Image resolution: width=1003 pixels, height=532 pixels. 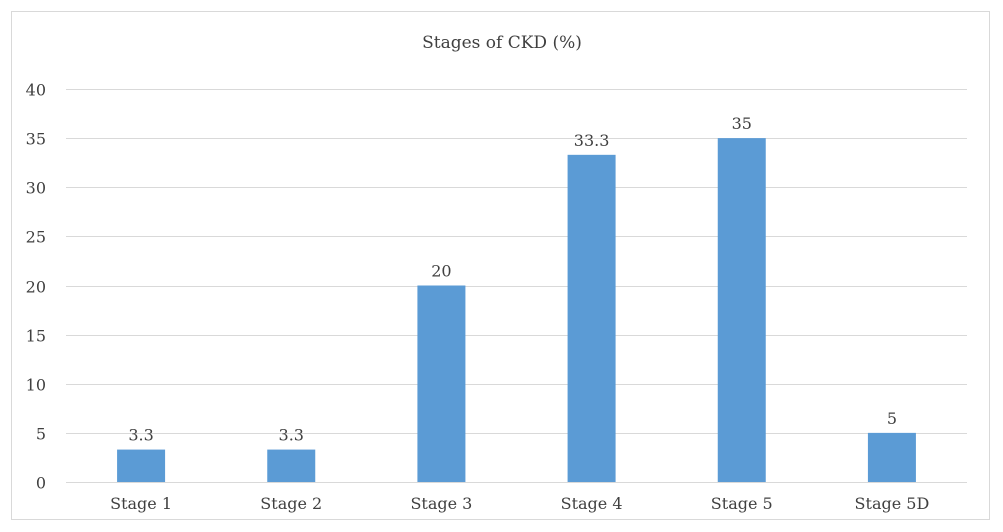 What do you see at coordinates (291, 503) in the screenshot?
I see `x-tick-label: Stage 2` at bounding box center [291, 503].